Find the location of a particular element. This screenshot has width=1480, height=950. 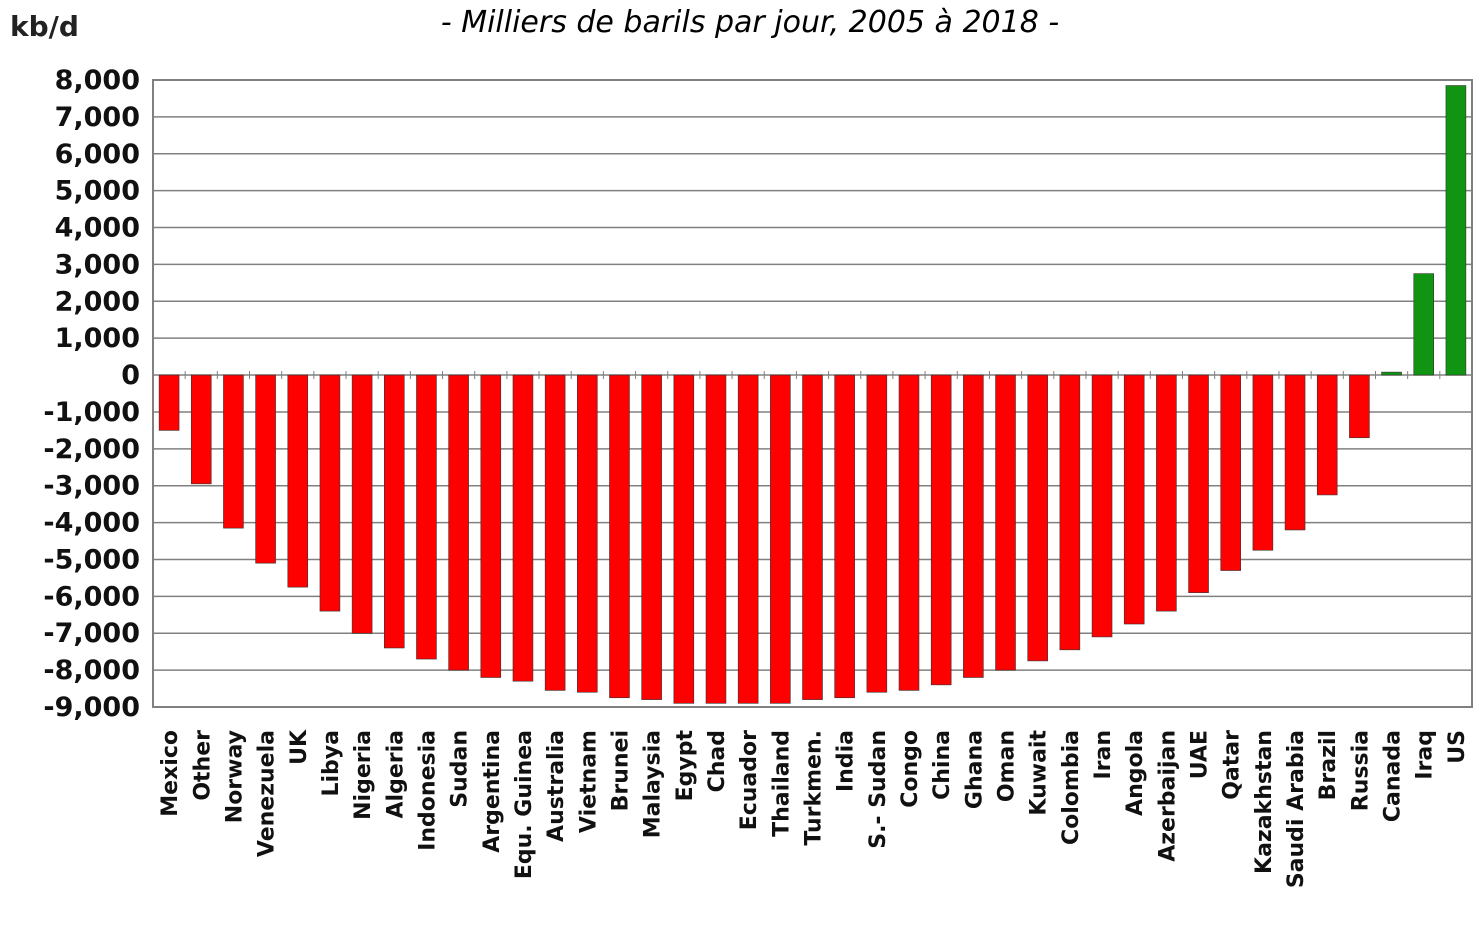

x-tick-label: Colombia is located at coordinates (1071, 787).